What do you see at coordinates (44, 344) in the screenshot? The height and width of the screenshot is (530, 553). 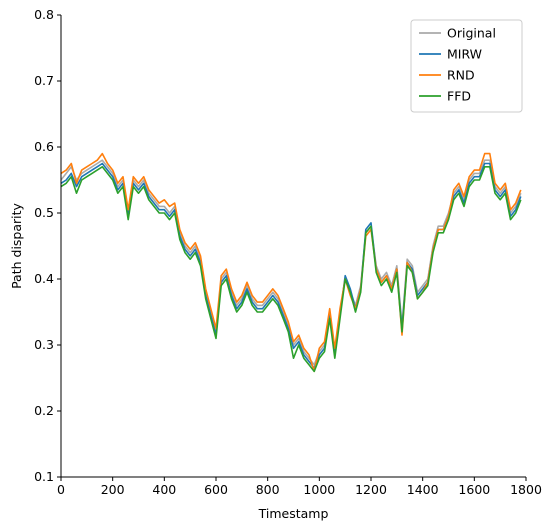 I see `y-tick-label: 0.3` at bounding box center [44, 344].